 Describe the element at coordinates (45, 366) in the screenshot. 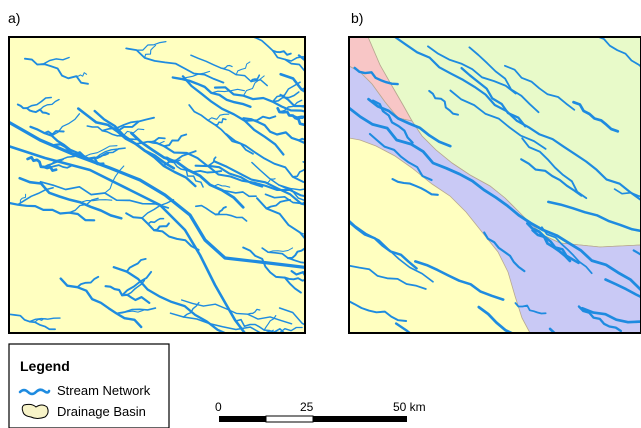

I see `legend-title: Legend` at that location.